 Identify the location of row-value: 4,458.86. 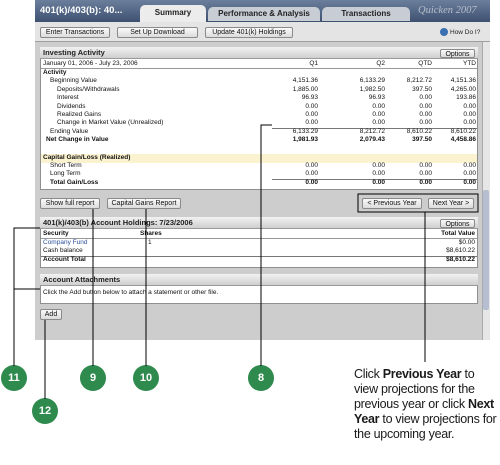
(463, 140).